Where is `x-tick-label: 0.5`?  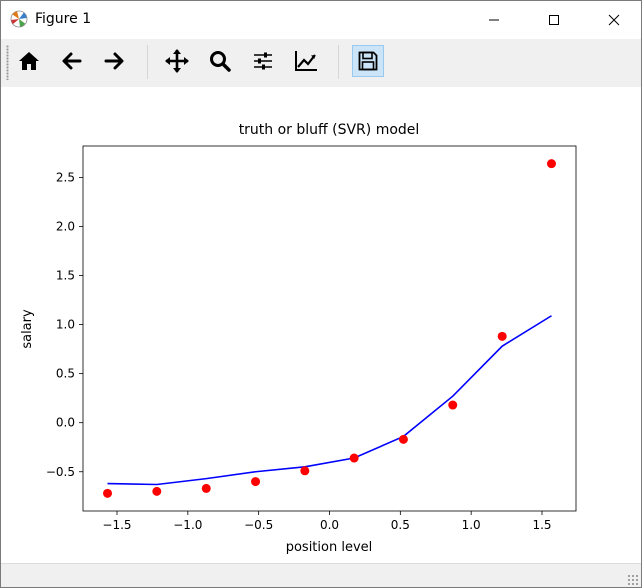
x-tick-label: 0.5 is located at coordinates (400, 525).